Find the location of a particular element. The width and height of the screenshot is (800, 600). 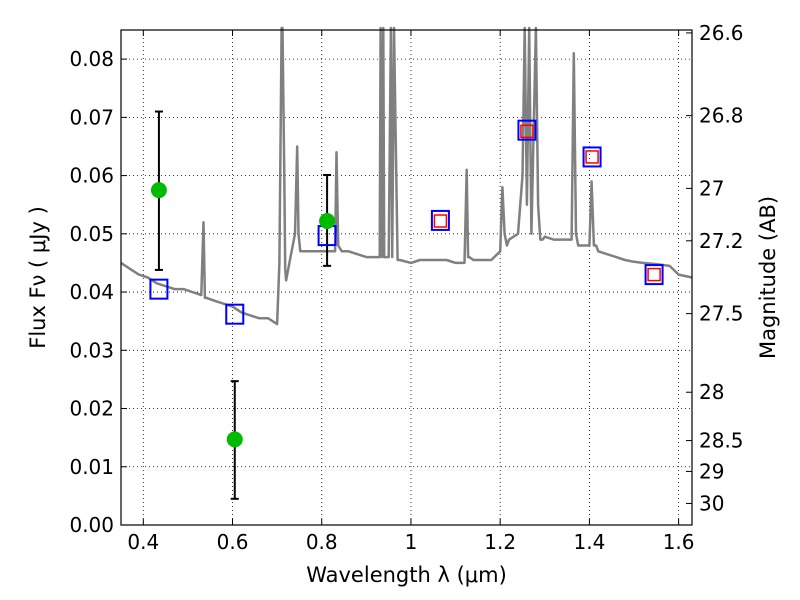

x-axis-label: Wavelength λ (μm) is located at coordinates (406, 575).